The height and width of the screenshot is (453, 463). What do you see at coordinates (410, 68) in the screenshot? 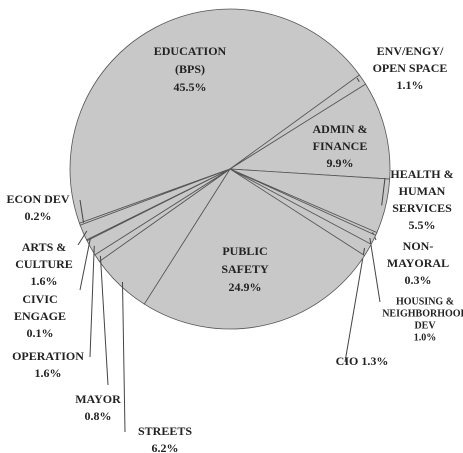
I see `category-label: OPEN SPACE` at bounding box center [410, 68].